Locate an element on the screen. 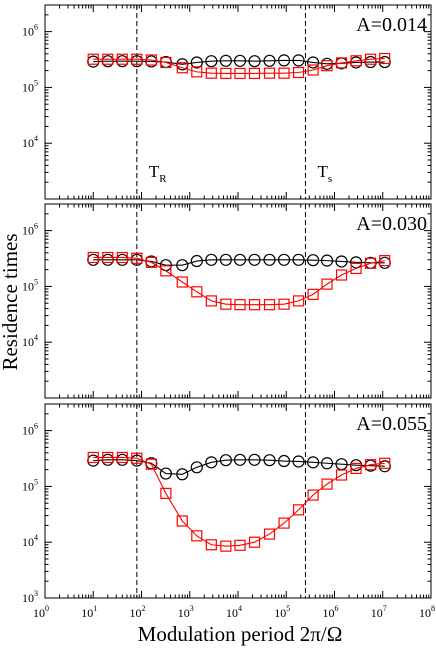 The image size is (436, 658). x-tick-label: 10⁰ is located at coordinates (41, 612).